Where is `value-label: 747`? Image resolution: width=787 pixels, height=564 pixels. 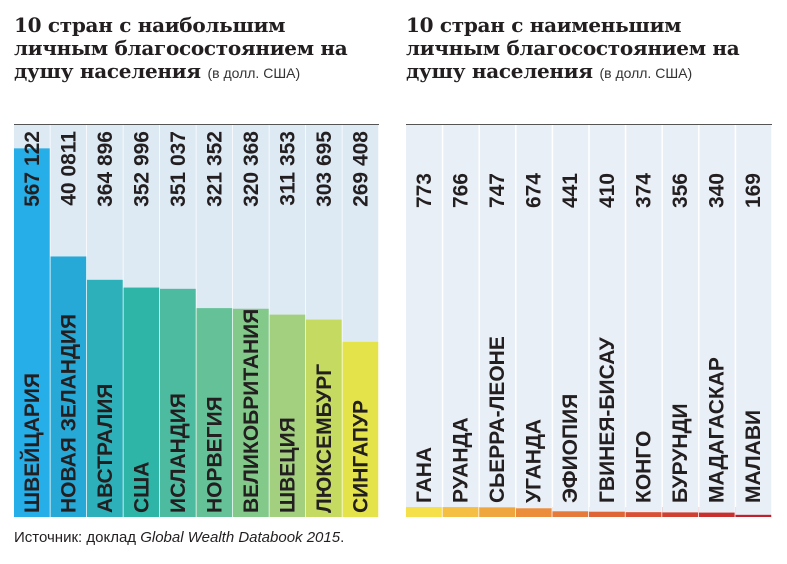 value-label: 747 is located at coordinates (497, 190).